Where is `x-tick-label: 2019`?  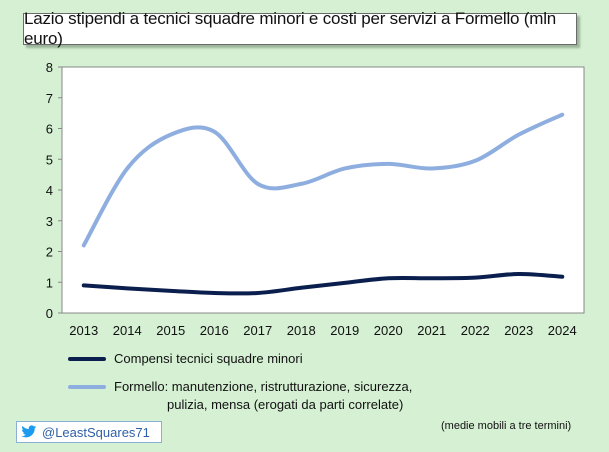
x-tick-label: 2019 is located at coordinates (344, 330).